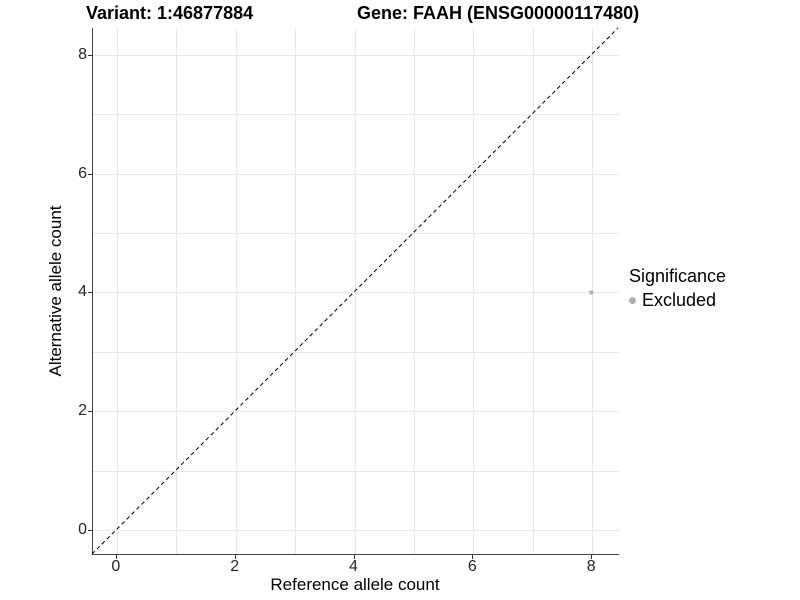 Image resolution: width=800 pixels, height=600 pixels. What do you see at coordinates (677, 288) in the screenshot?
I see `legend: Significance Excluded` at bounding box center [677, 288].